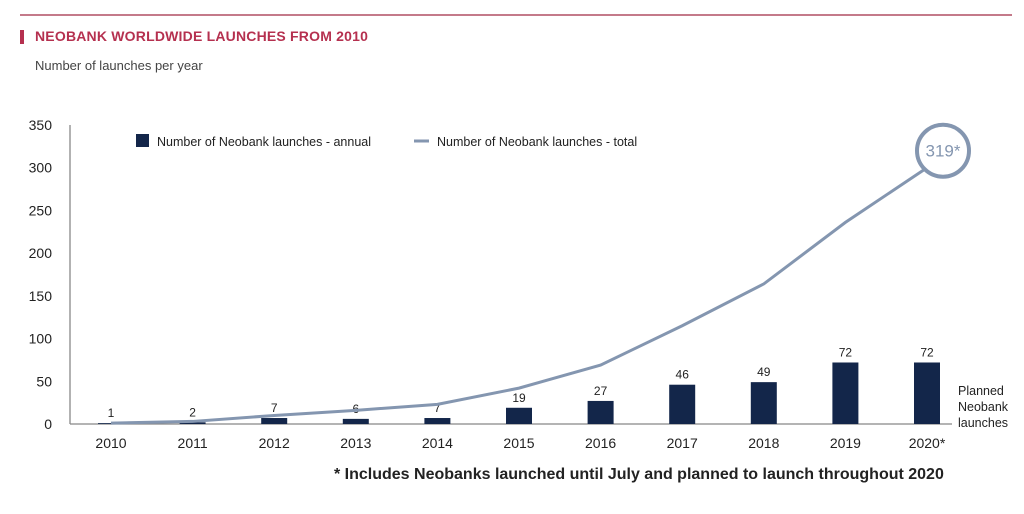  I want to click on bar-data-label: 2, so click(192, 412).